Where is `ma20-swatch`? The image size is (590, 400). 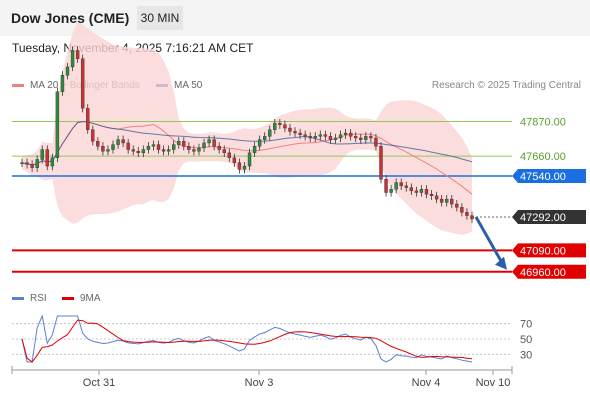 ma20-swatch is located at coordinates (18, 85).